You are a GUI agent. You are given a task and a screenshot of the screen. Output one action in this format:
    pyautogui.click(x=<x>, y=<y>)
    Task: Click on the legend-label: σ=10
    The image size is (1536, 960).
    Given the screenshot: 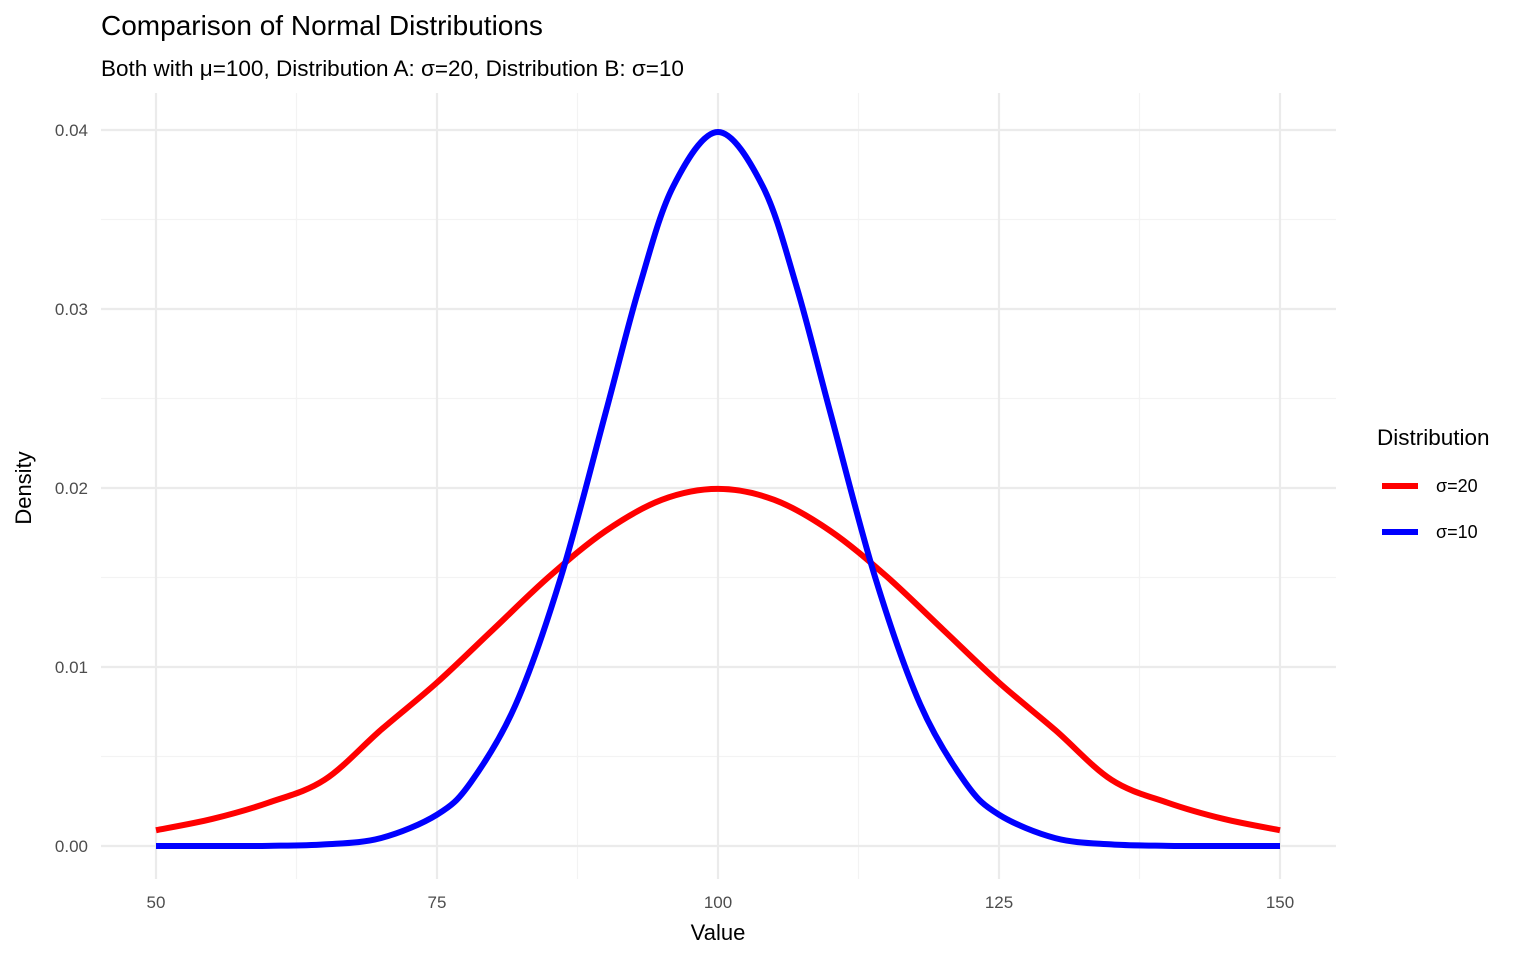 What is the action you would take?
    pyautogui.click(x=1457, y=532)
    